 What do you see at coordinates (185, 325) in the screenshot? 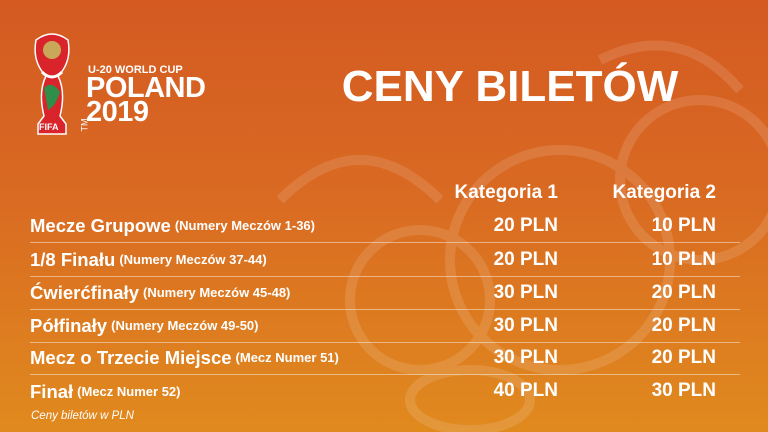
I see `match-numbers: (Numery Meczów 49-50)` at bounding box center [185, 325].